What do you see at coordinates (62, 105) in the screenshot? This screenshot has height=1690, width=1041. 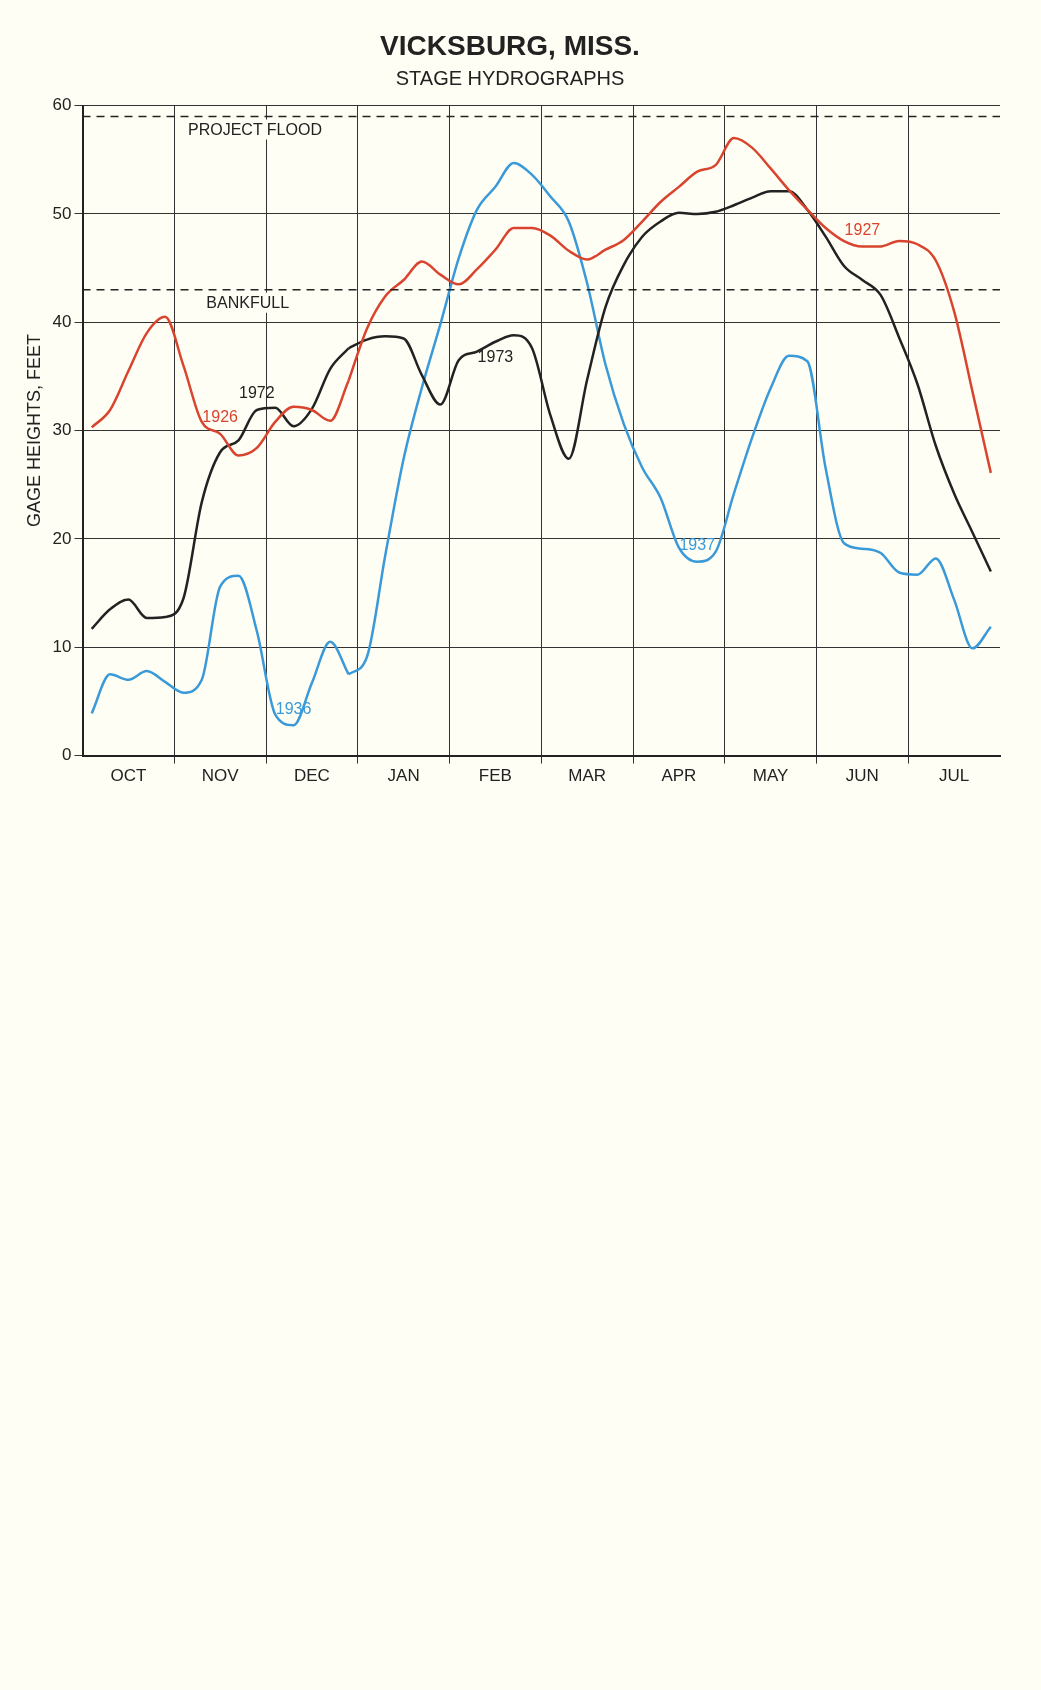 I see `y-tick-label: 60` at bounding box center [62, 105].